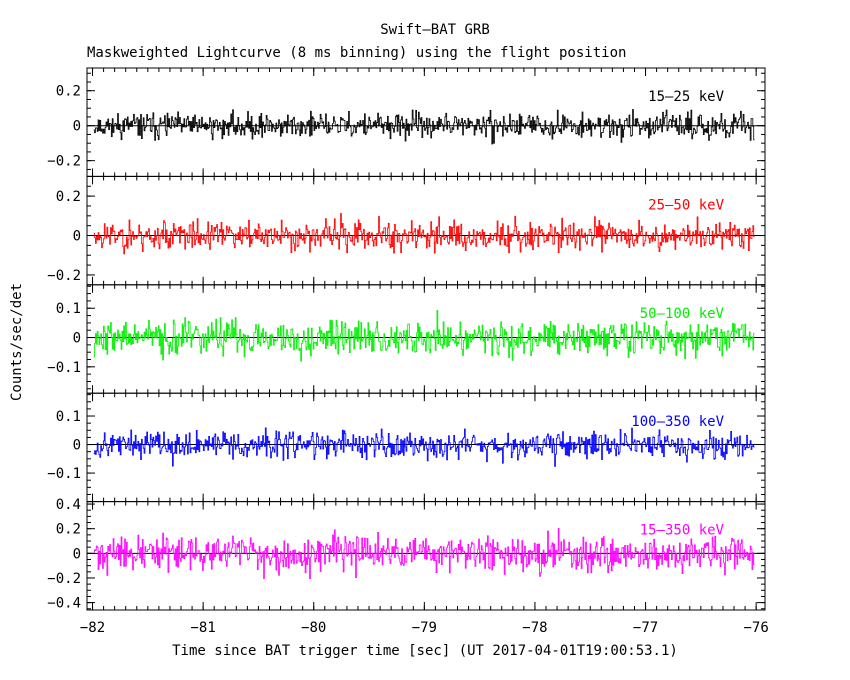 The image size is (850, 680). Describe the element at coordinates (435, 30) in the screenshot. I see `chart-title: Swift–BAT GRB` at that location.